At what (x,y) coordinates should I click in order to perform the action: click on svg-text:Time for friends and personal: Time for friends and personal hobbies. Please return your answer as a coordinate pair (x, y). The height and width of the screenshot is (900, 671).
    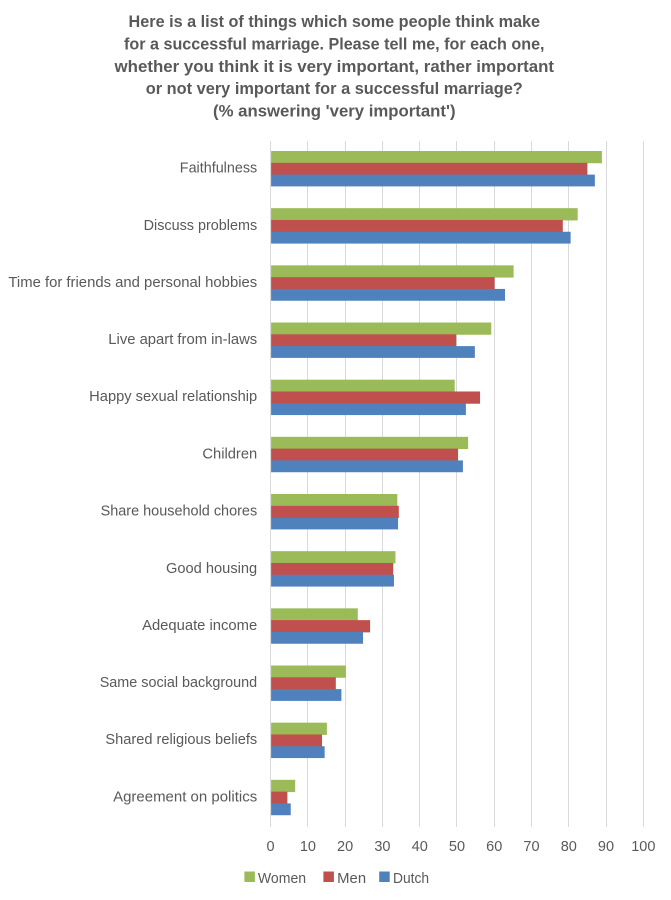
    Looking at the image, I should click on (132, 283).